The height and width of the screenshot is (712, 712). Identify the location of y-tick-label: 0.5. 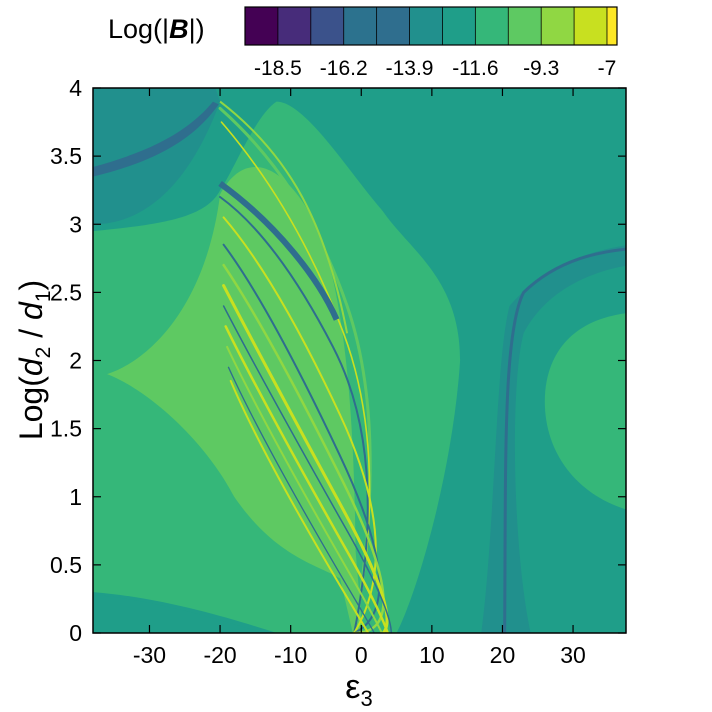
(66, 565).